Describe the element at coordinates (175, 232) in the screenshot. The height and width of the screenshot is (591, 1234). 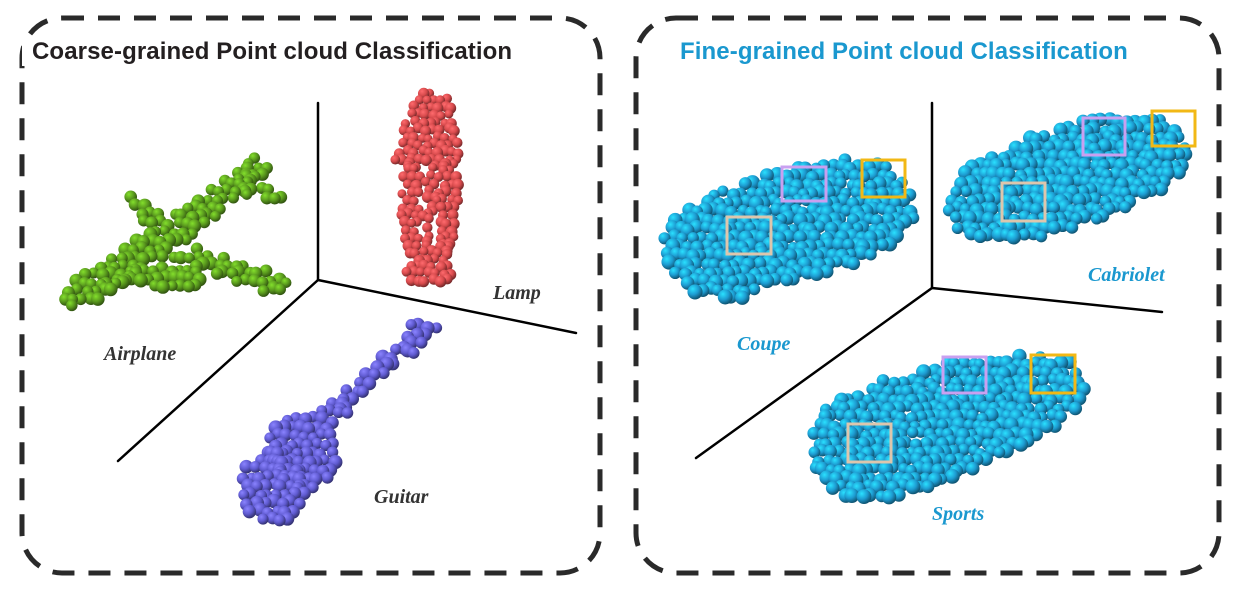
I see `airplane-point-cloud-icon` at that location.